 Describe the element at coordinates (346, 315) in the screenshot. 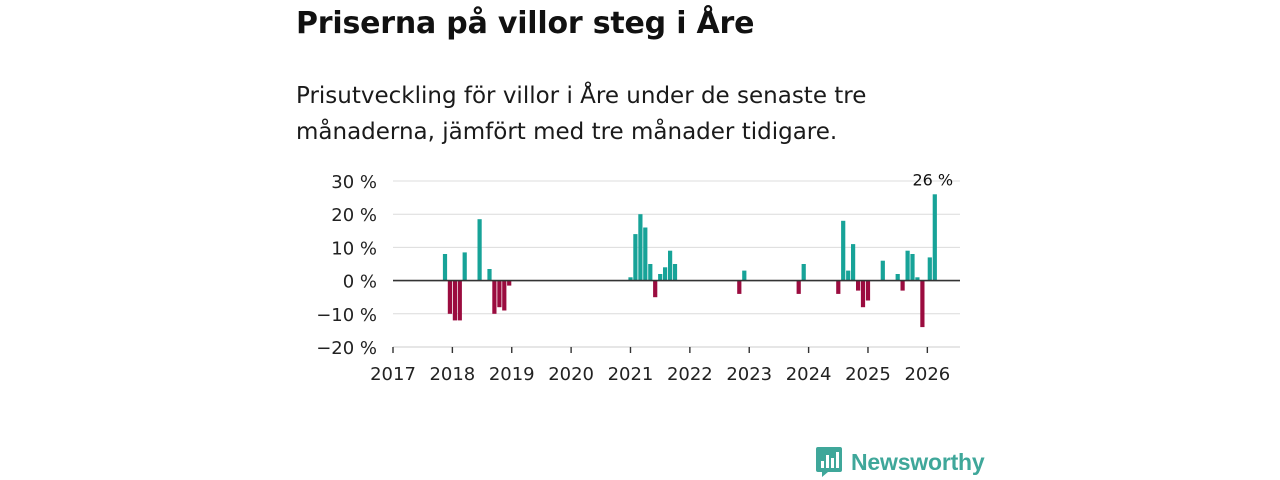

I see `y-tick-label: −10 %` at that location.